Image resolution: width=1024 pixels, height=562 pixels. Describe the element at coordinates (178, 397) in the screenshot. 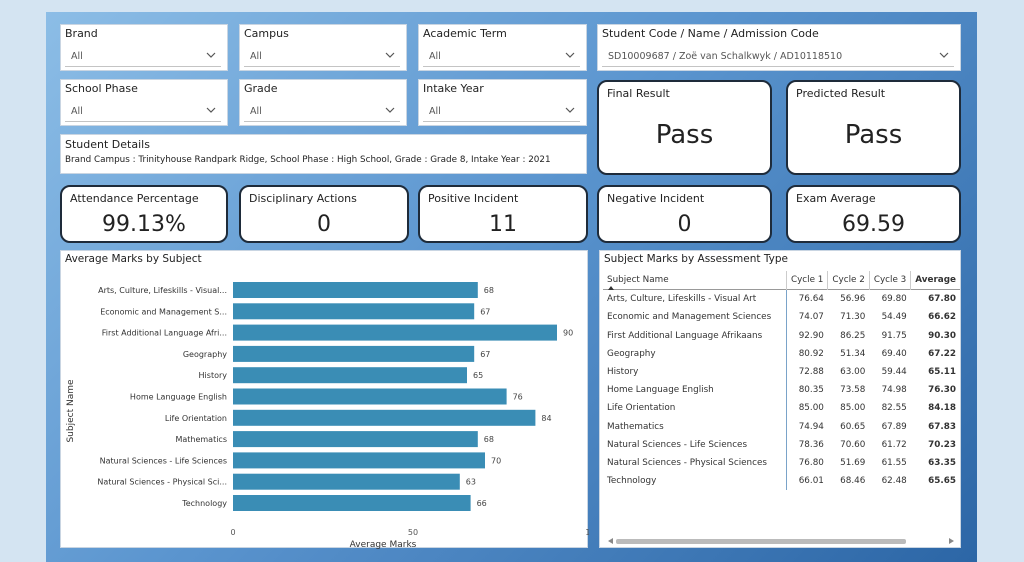

I see `category-label: Home Language English` at that location.